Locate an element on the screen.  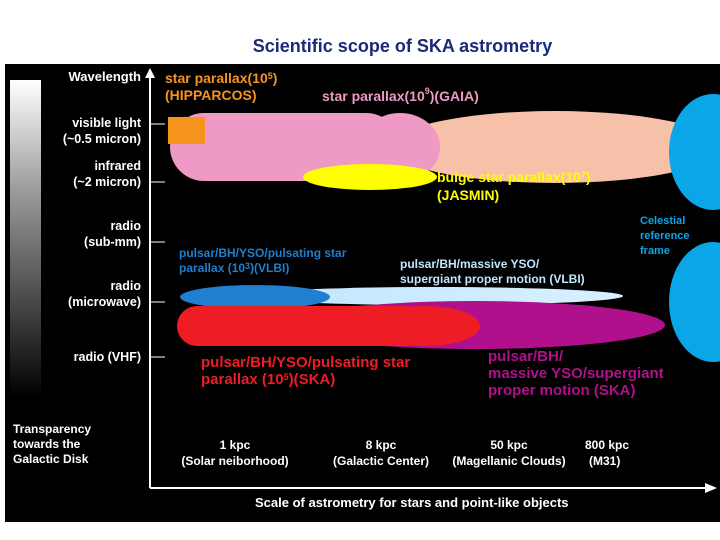
ska-pm-line2: massive YSO/supergiant is located at coordinates (576, 373).